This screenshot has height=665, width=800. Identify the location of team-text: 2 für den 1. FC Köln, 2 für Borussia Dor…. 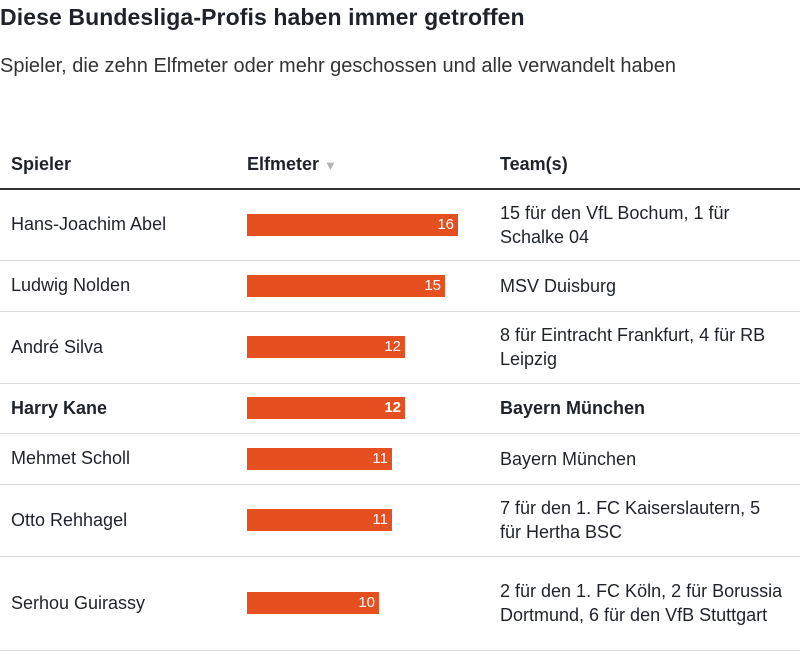
(650, 603).